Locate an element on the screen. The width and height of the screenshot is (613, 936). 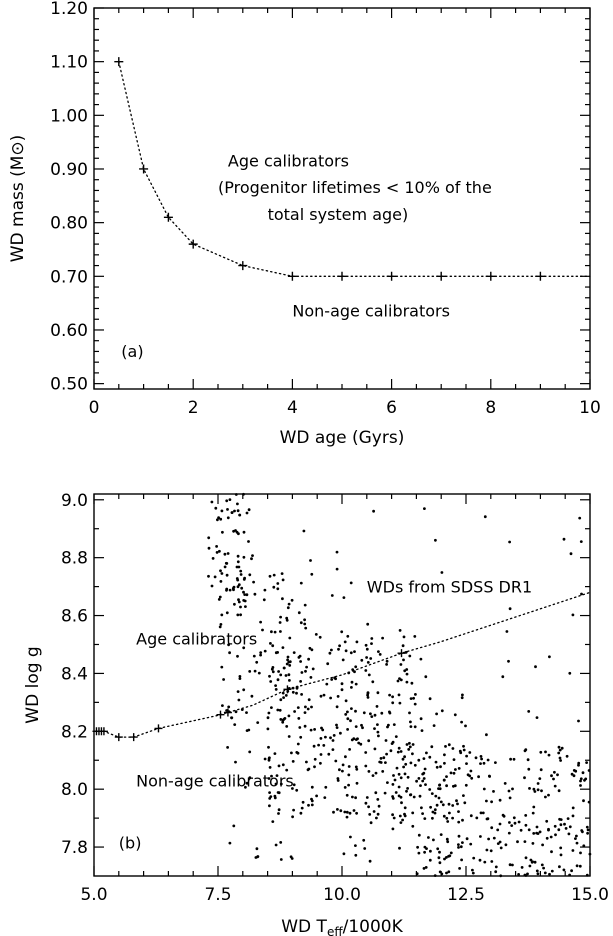
x-tick-label: 15.0 is located at coordinates (590, 895).